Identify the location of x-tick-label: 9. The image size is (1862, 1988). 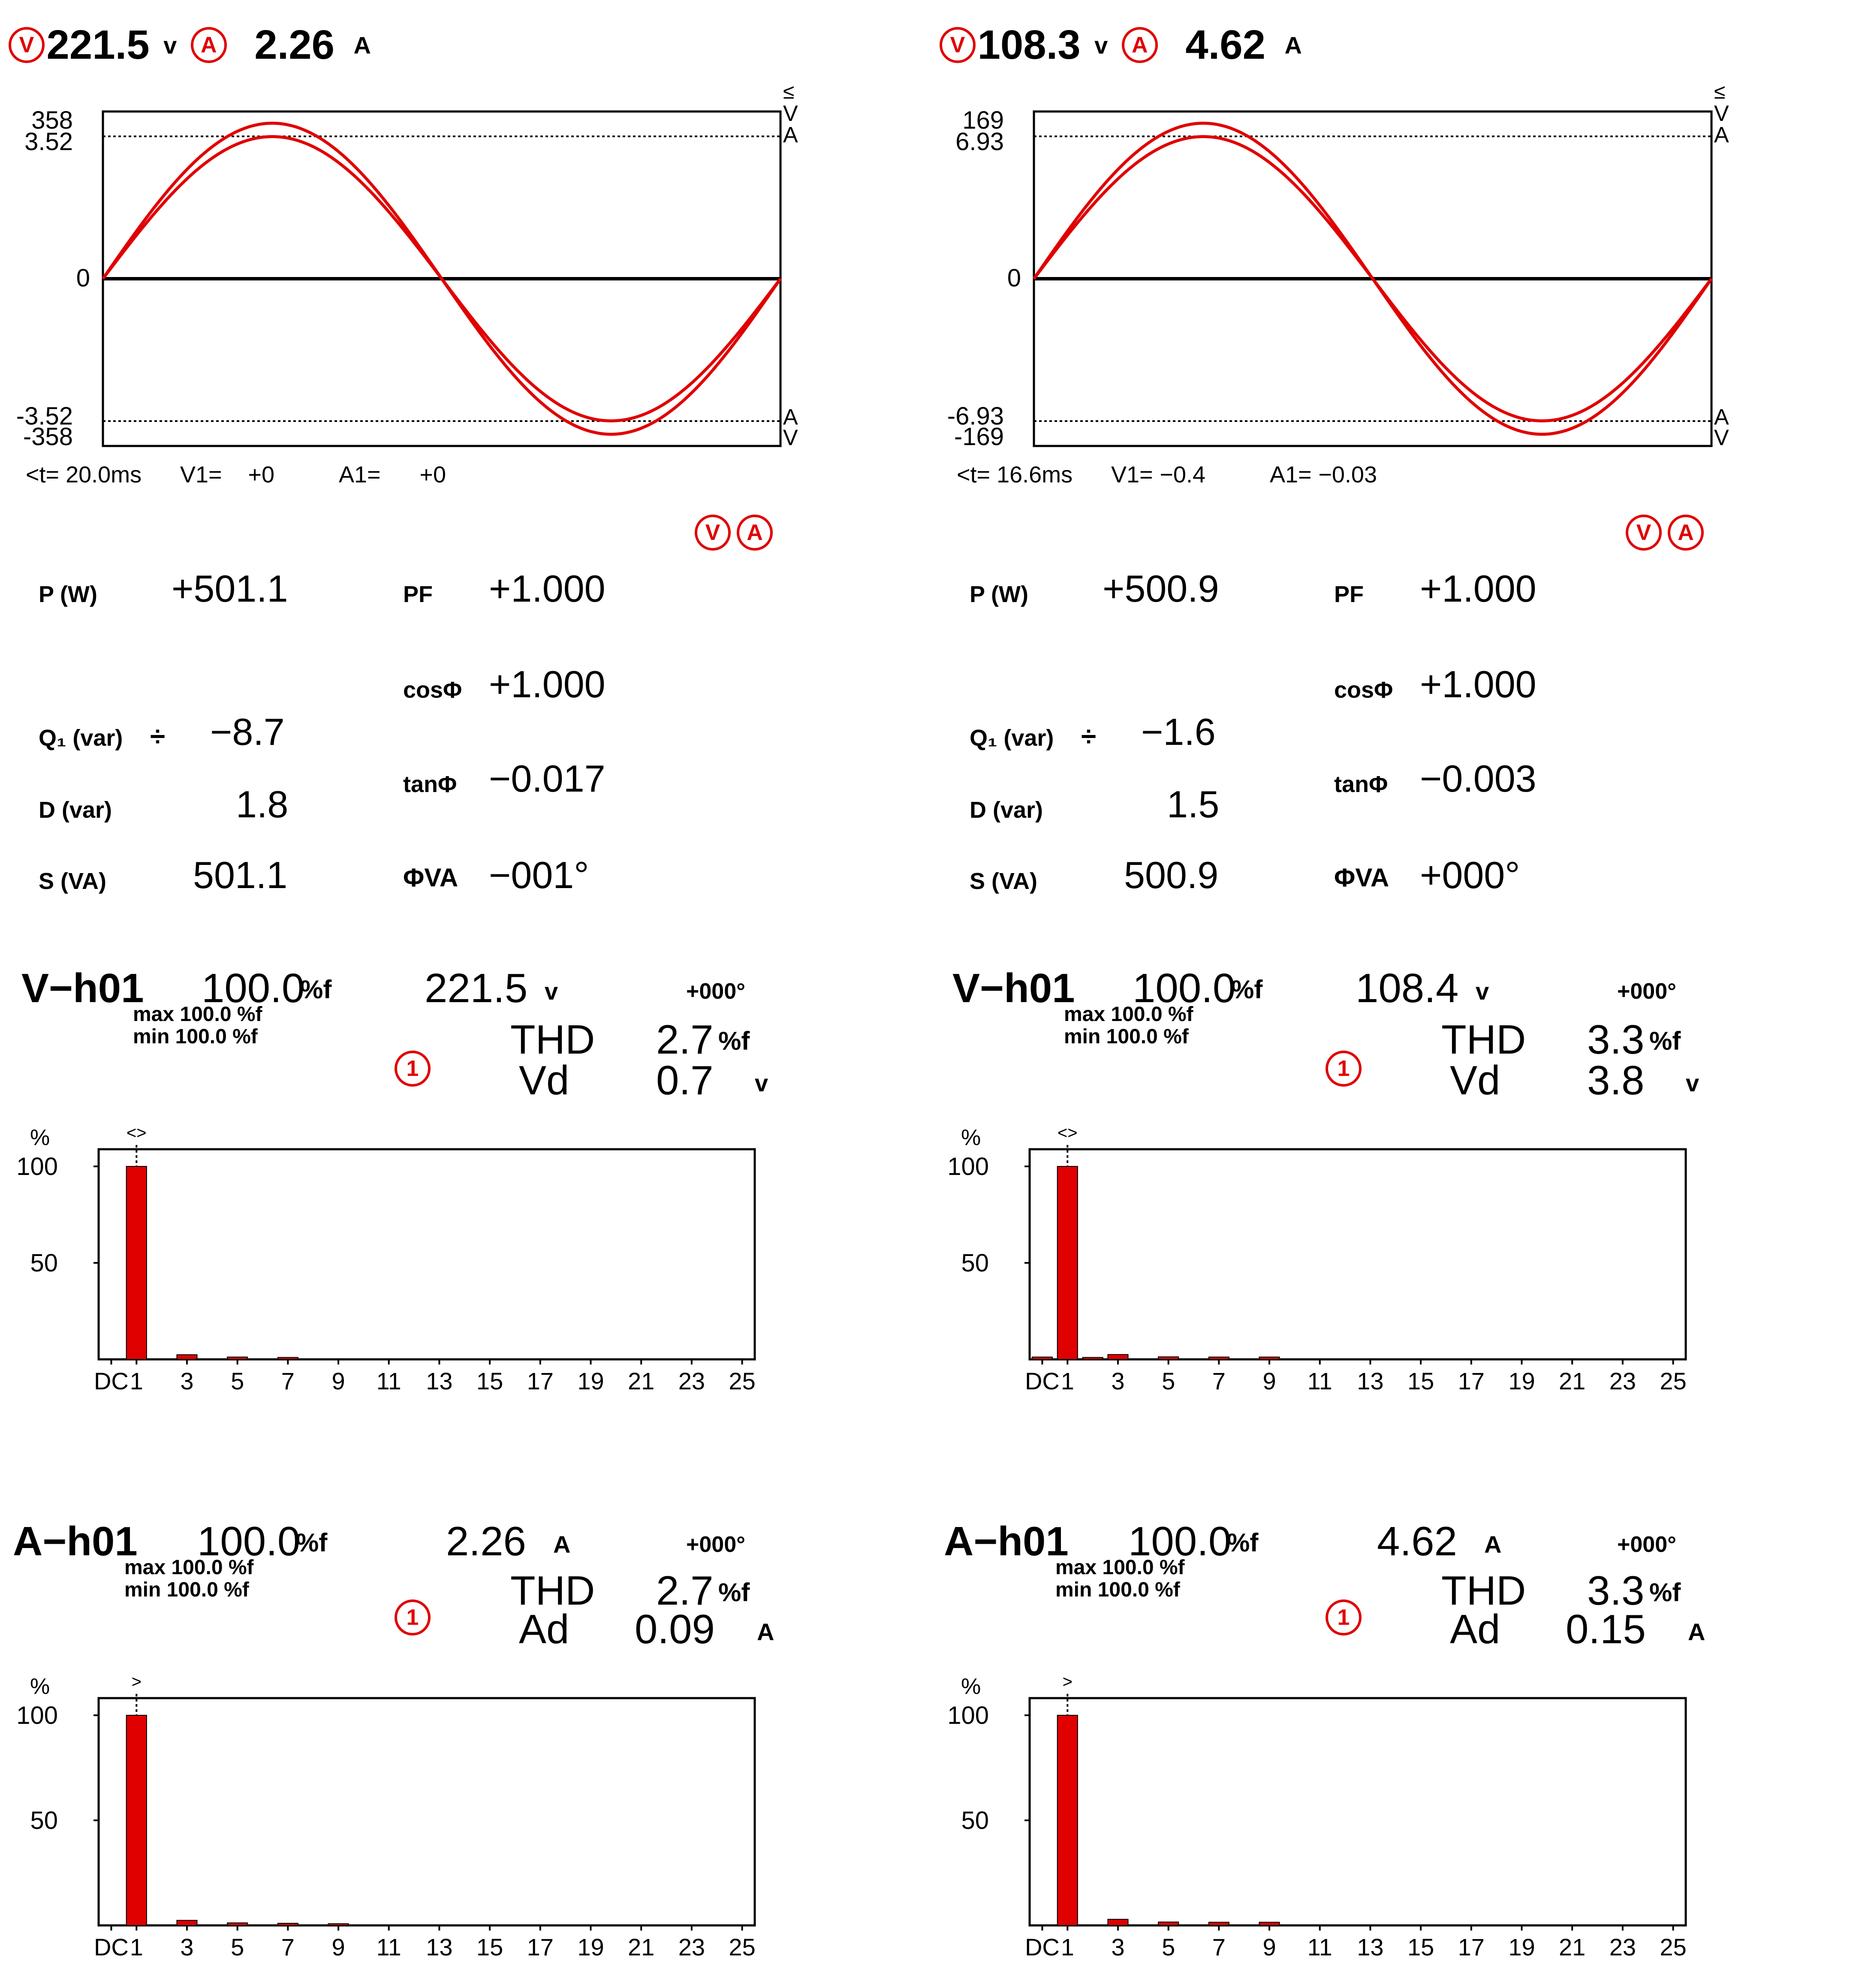
(1269, 1381).